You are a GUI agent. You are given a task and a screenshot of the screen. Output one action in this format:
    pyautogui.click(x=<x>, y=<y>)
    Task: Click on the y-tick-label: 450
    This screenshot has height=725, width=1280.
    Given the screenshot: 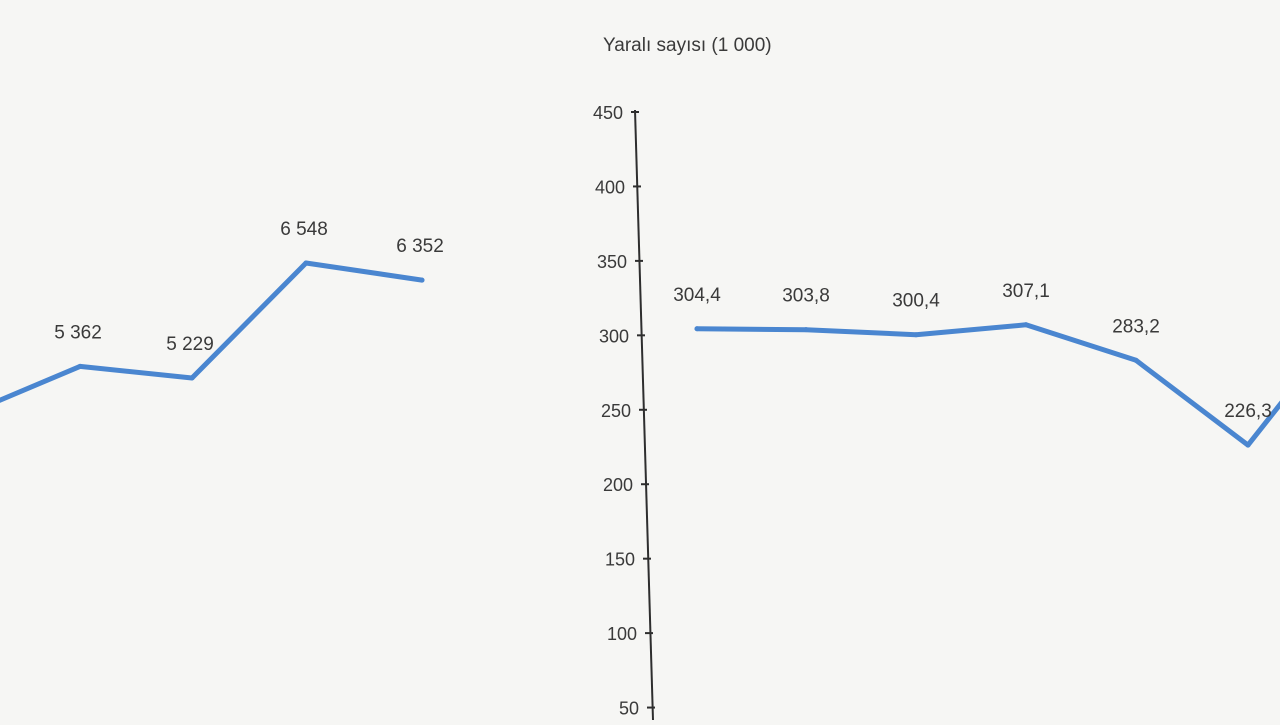 What is the action you would take?
    pyautogui.click(x=608, y=113)
    